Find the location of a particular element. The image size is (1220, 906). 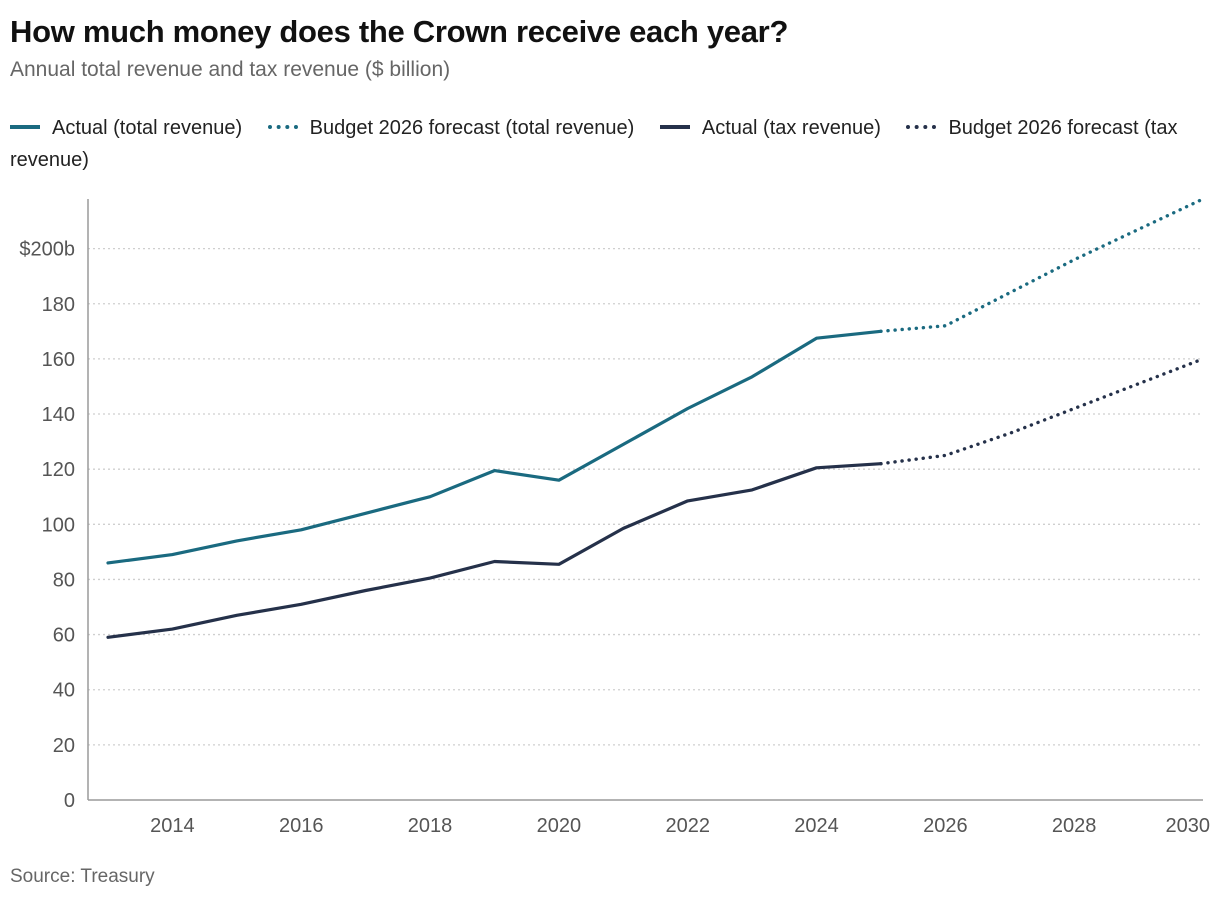

legend-item-forecast-tax: Budget 2026 forecast (tax revenue) is located at coordinates (593, 144).